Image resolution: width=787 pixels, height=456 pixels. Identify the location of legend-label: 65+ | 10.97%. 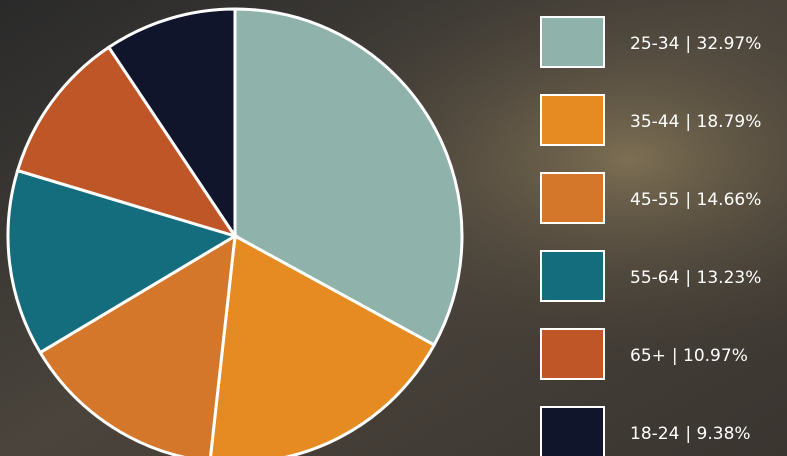
(689, 356).